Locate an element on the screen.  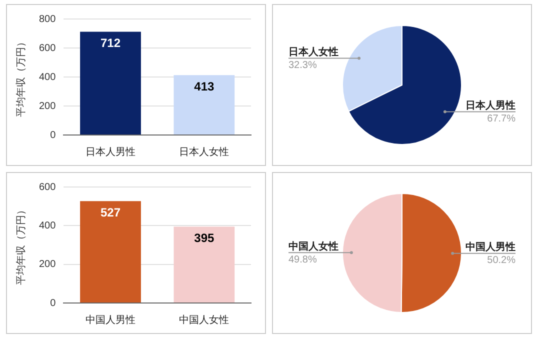
slice-label: 中国人女性 is located at coordinates (313, 246).